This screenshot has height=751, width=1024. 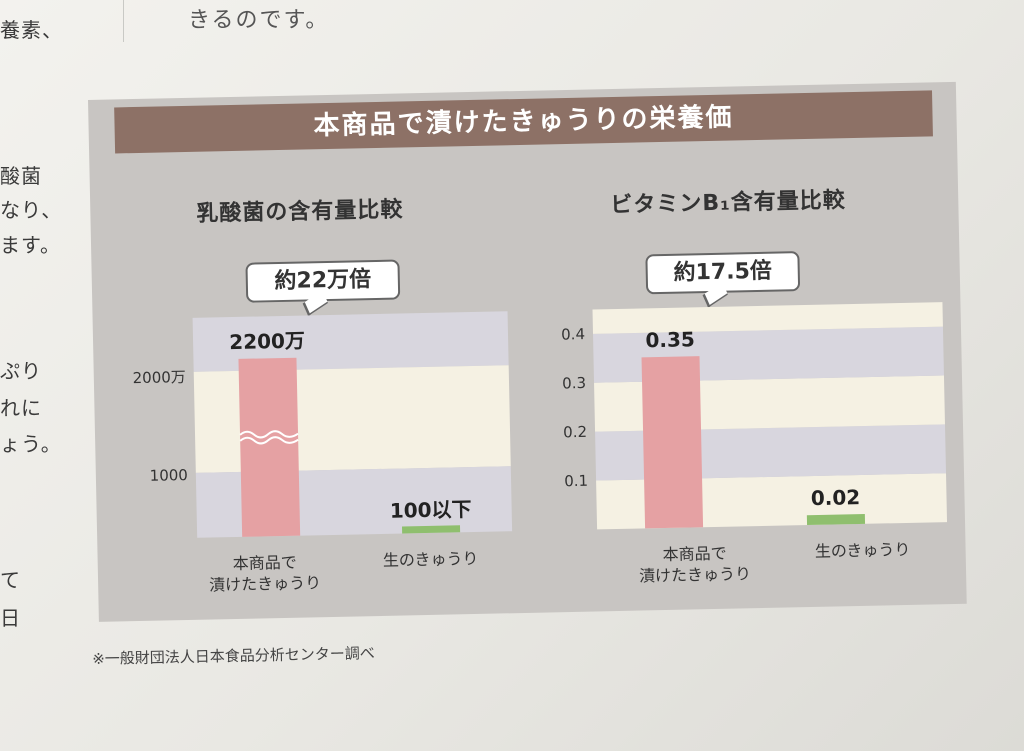 What do you see at coordinates (575, 432) in the screenshot?
I see `y-tick-label: 0.2` at bounding box center [575, 432].